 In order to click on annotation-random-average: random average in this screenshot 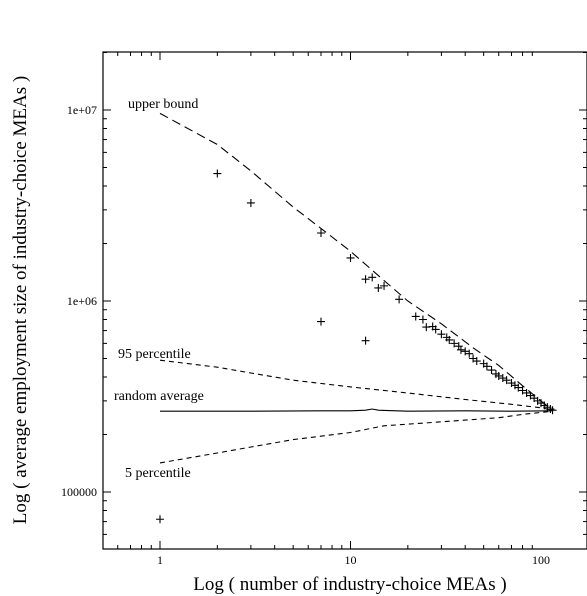, I will do `click(159, 396)`.